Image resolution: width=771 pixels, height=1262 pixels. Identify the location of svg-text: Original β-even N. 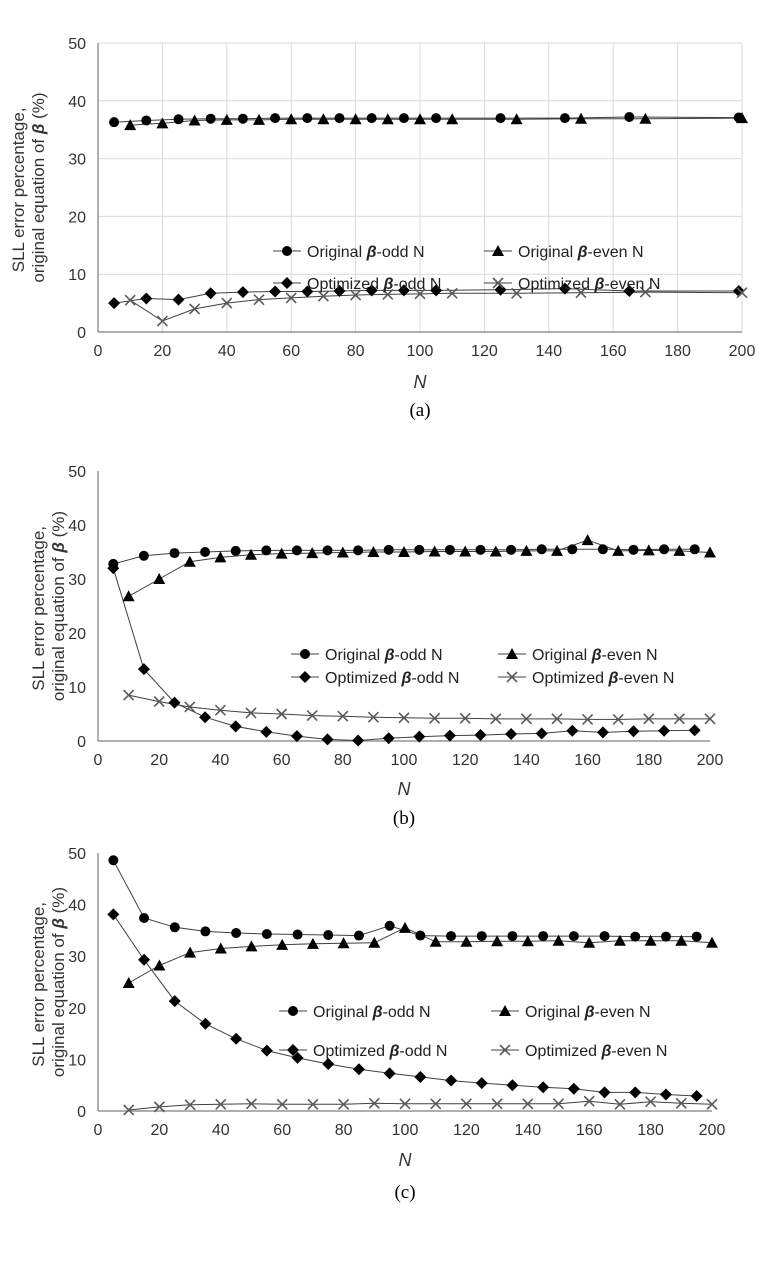
(595, 655).